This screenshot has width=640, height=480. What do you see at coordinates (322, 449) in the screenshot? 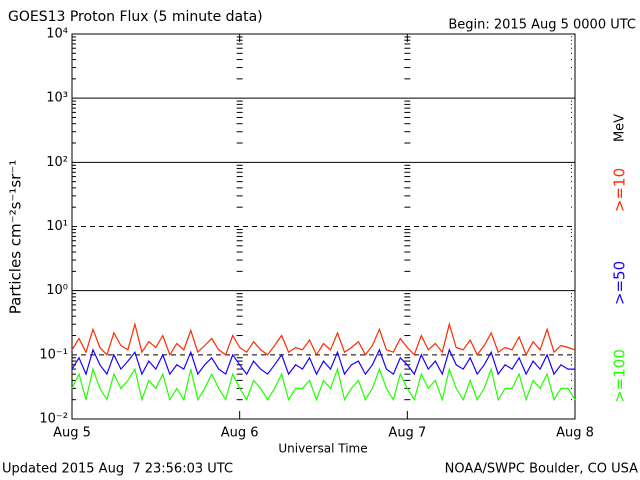
I see `x-axis-label: Universal Time` at bounding box center [322, 449].